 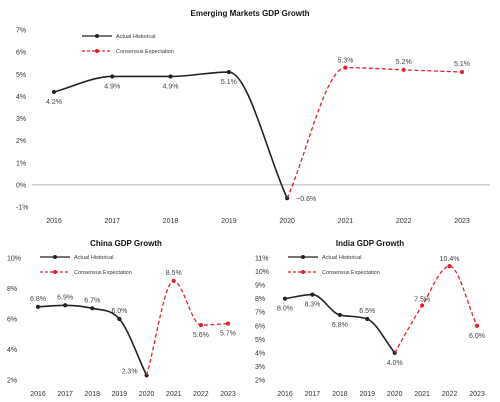 What do you see at coordinates (404, 62) in the screenshot?
I see `data-label: 5.2%` at bounding box center [404, 62].